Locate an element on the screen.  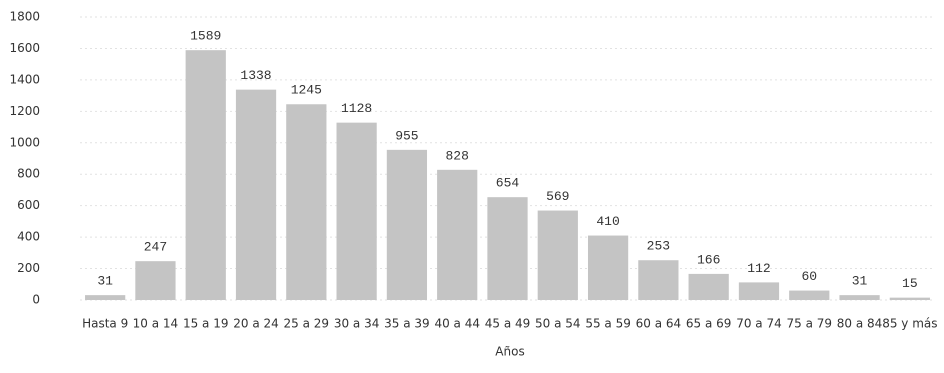
y-tick-label: 0 is located at coordinates (36, 300).